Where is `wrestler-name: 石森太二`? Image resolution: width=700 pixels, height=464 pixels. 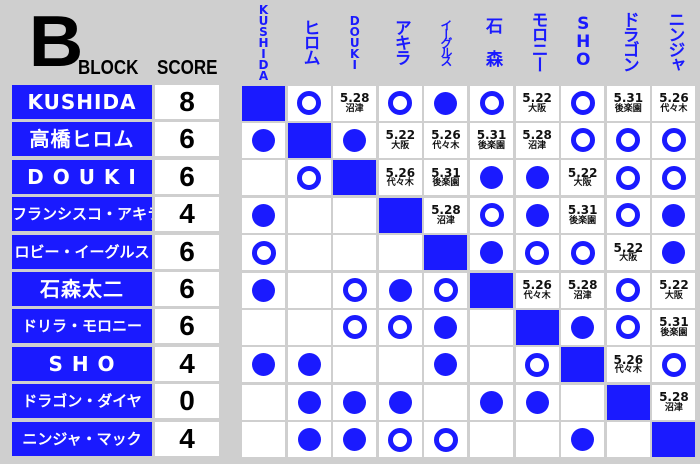
wrestler-name: 石森太二 is located at coordinates (82, 289).